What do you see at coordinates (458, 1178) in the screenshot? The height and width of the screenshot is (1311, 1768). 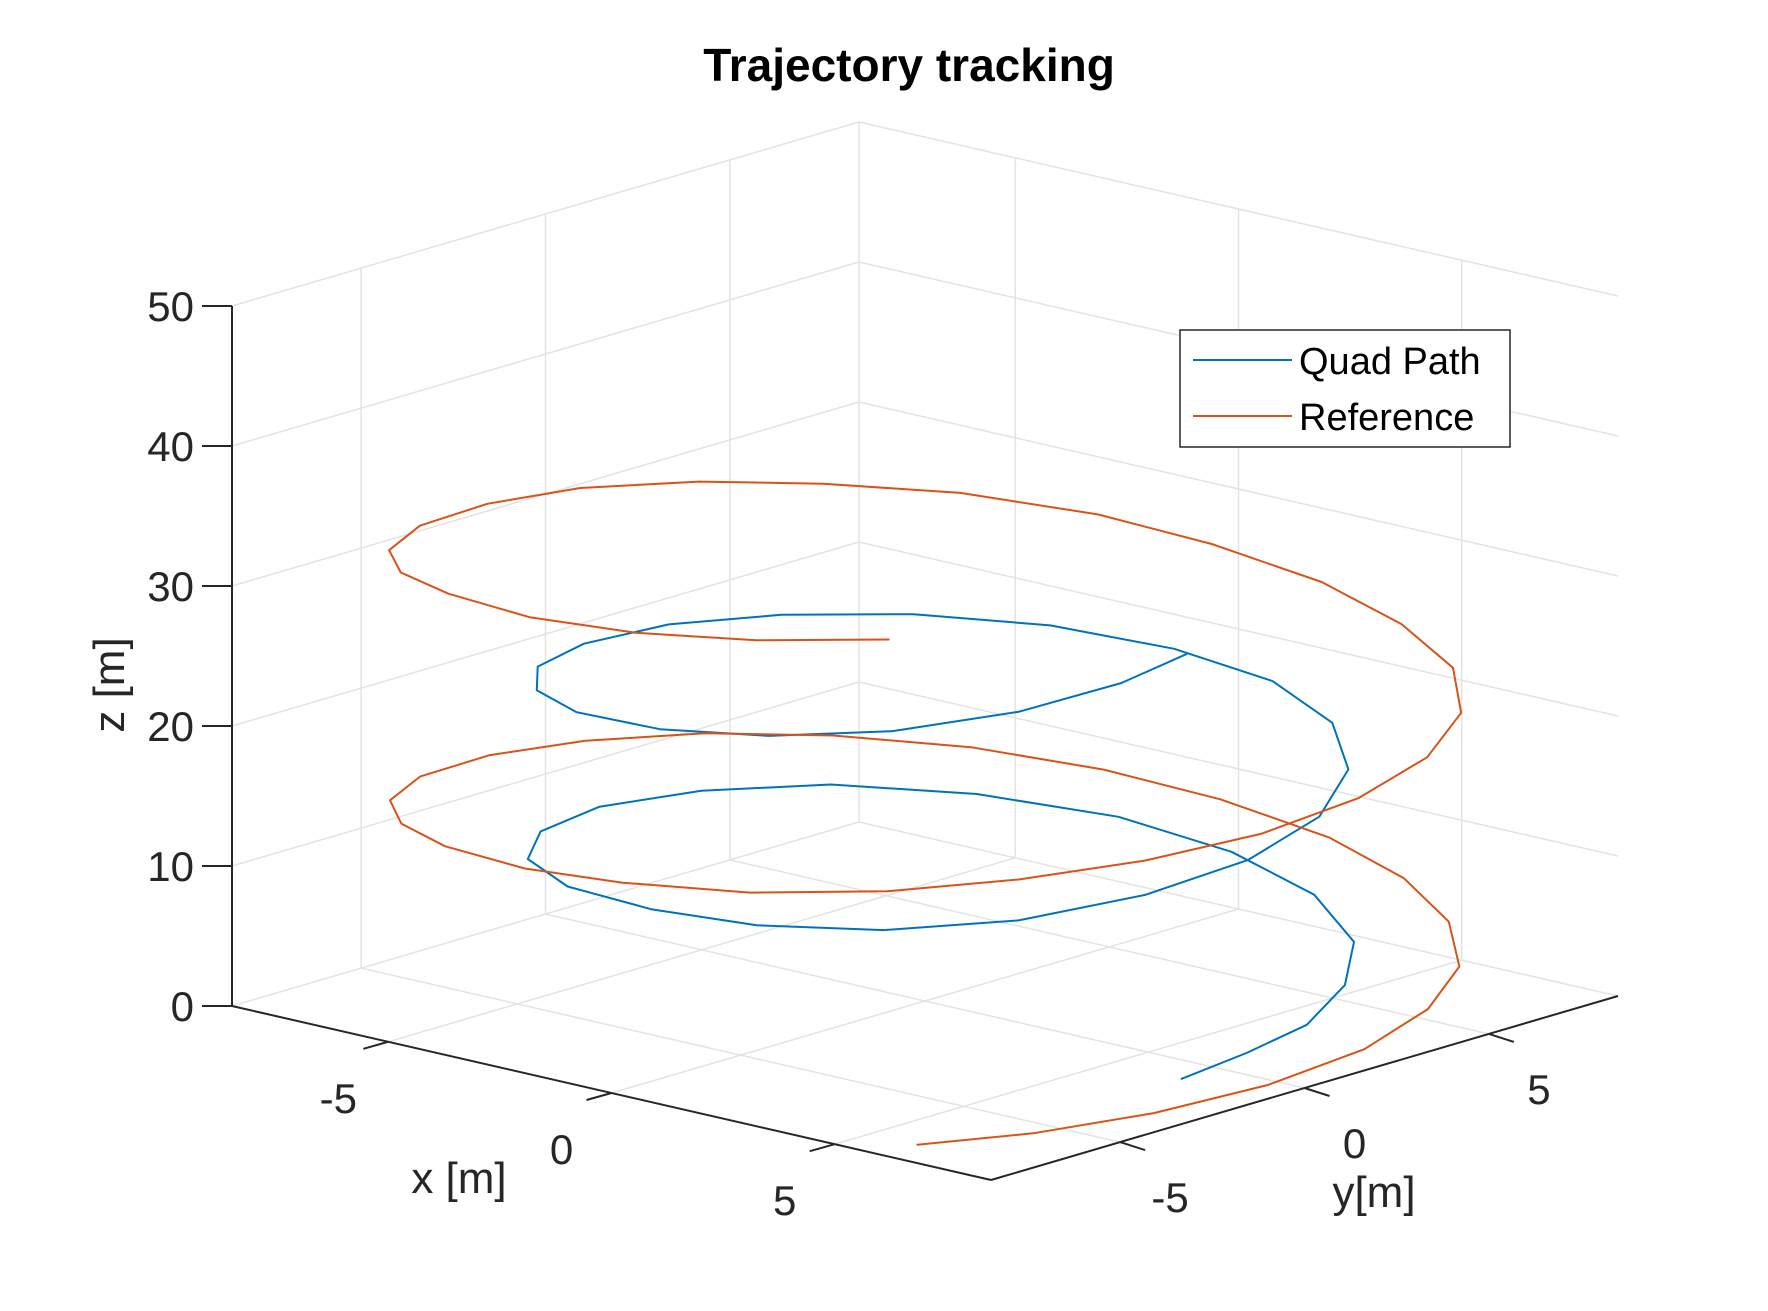 I see `x-axis-label: x [m]` at bounding box center [458, 1178].